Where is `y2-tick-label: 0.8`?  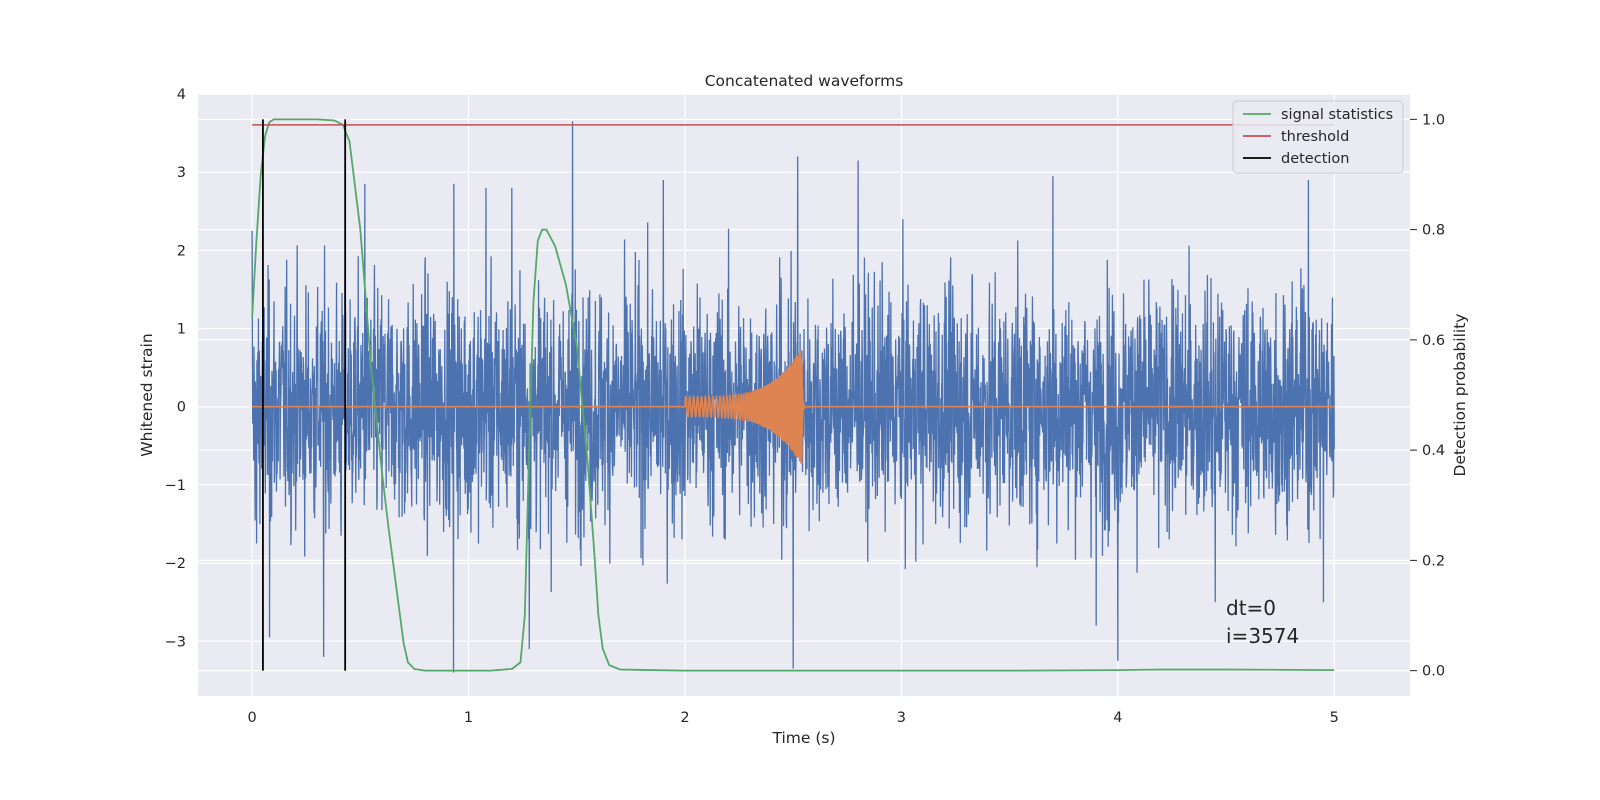 y2-tick-label: 0.8 is located at coordinates (1433, 231).